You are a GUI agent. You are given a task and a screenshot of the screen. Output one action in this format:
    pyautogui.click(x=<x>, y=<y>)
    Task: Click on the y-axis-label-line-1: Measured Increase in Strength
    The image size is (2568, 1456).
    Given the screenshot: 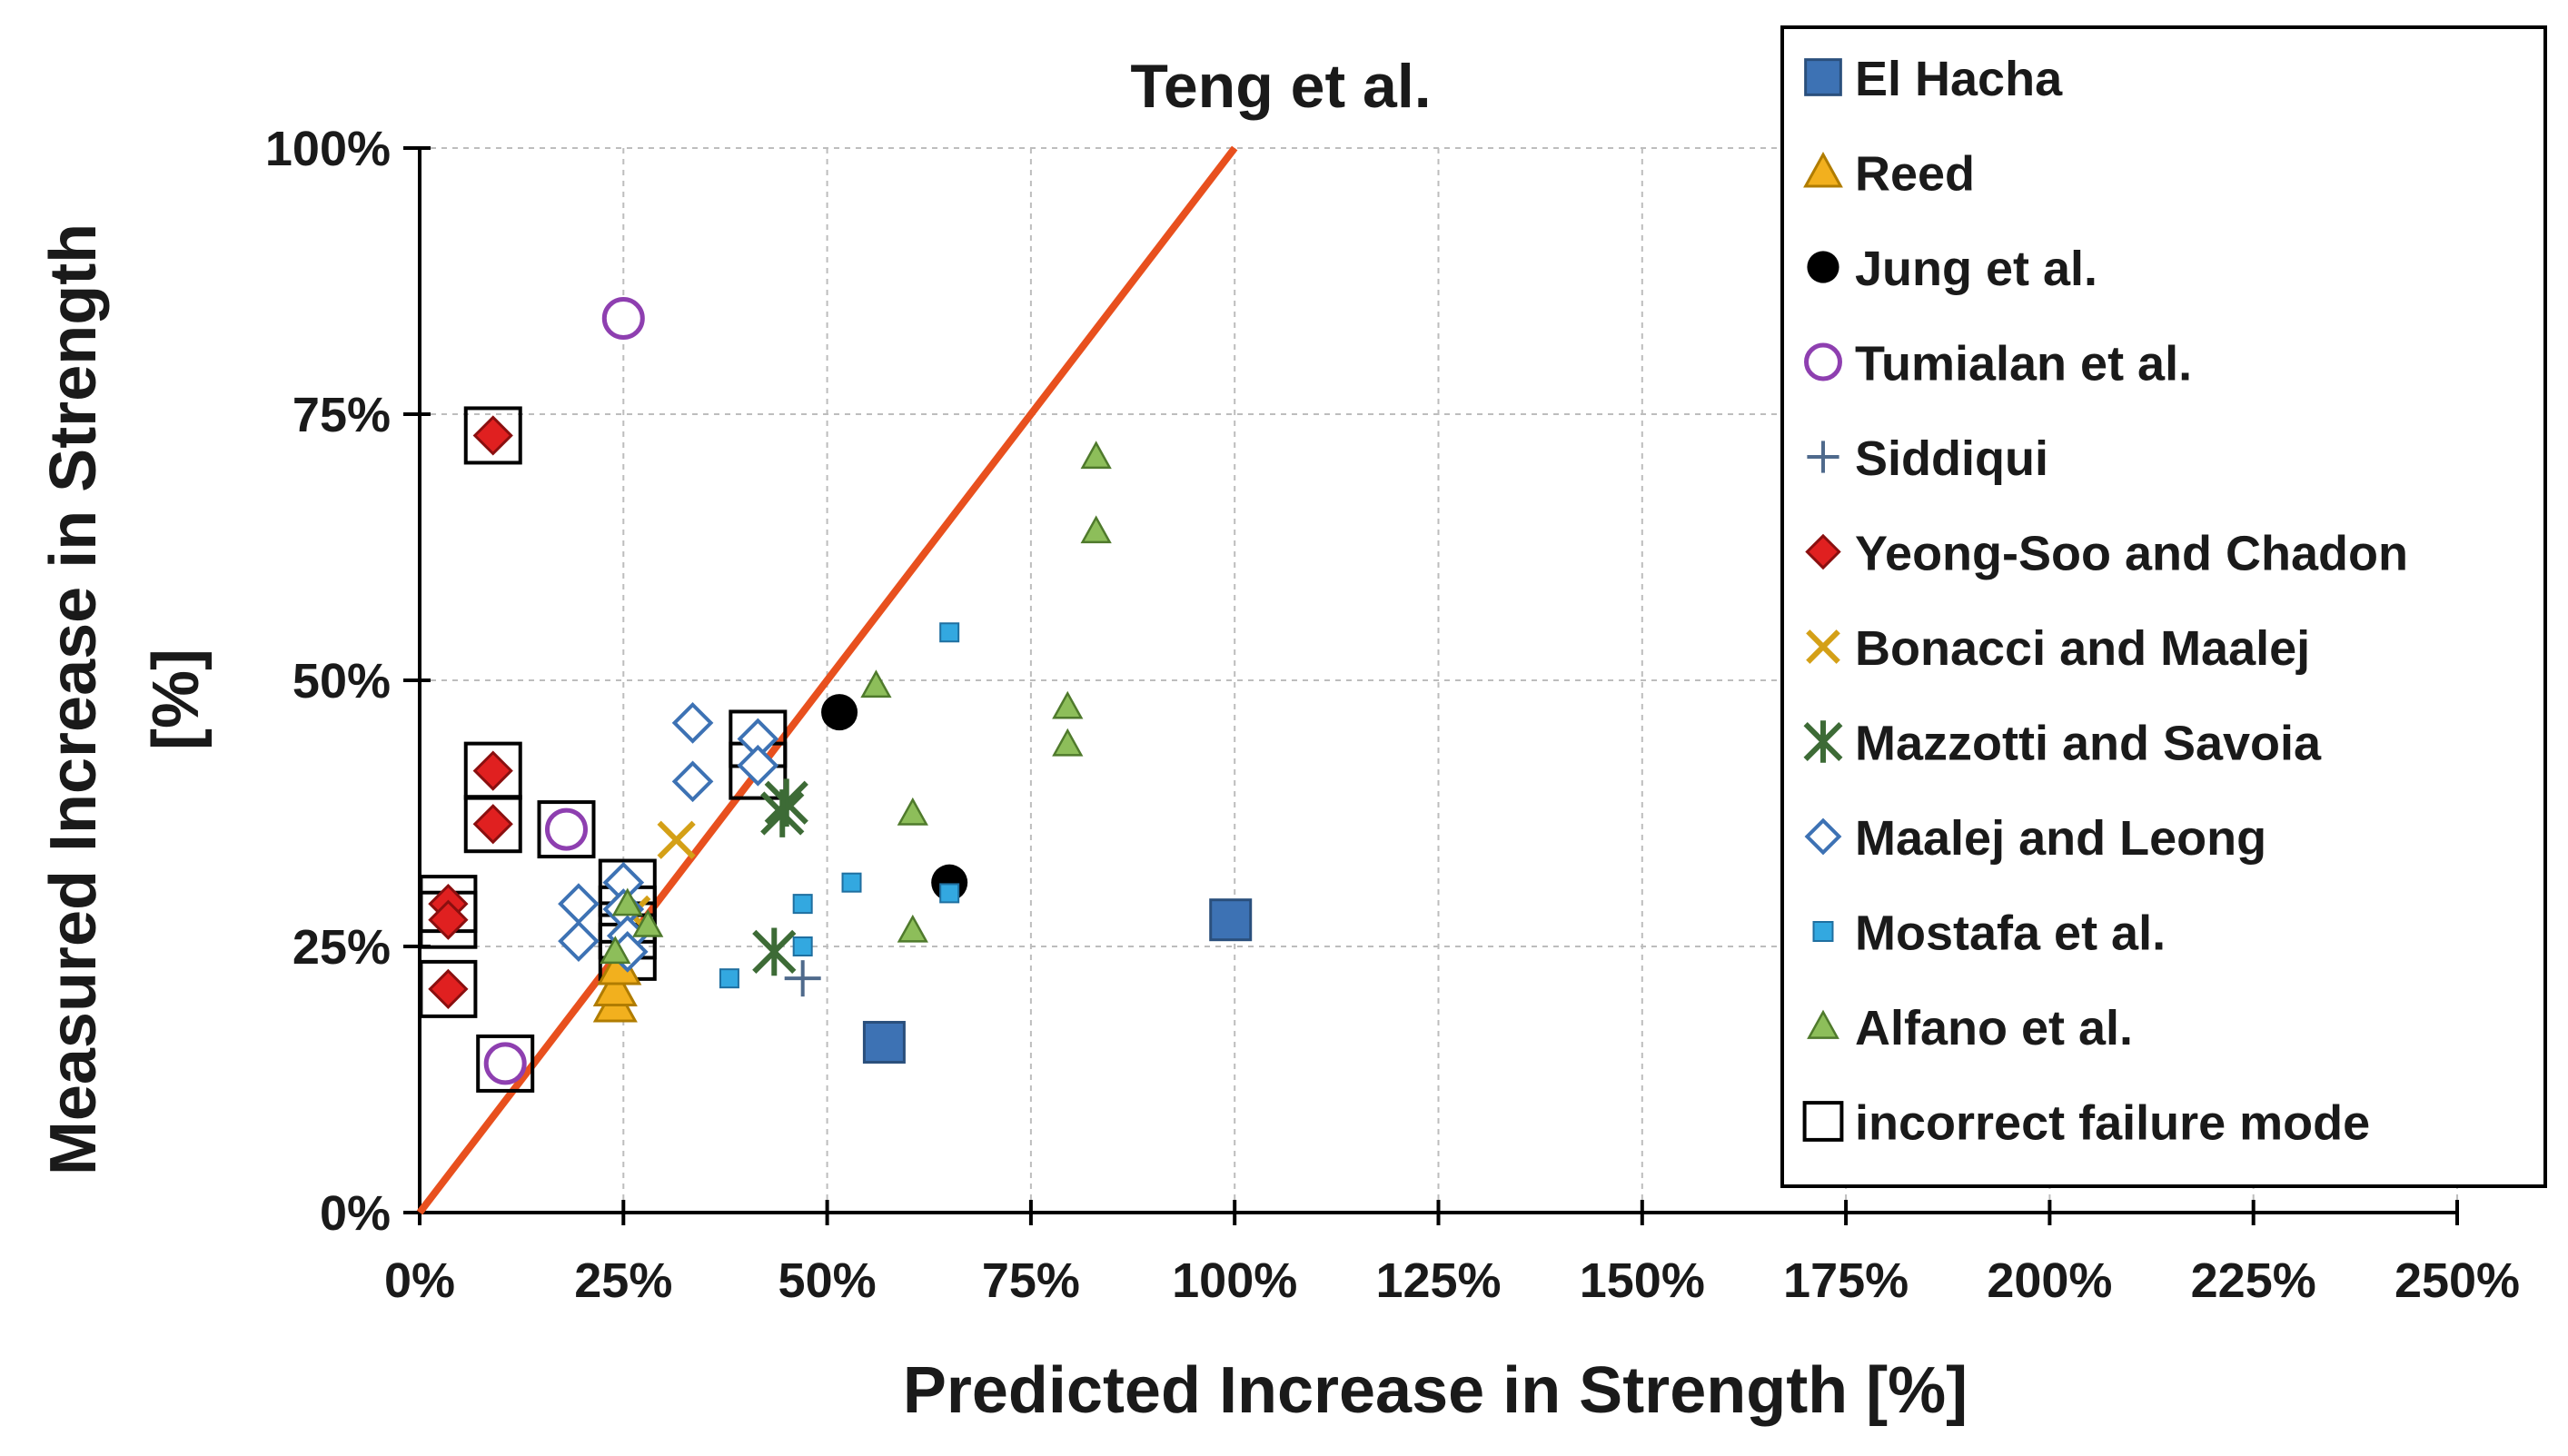 What is the action you would take?
    pyautogui.click(x=73, y=699)
    